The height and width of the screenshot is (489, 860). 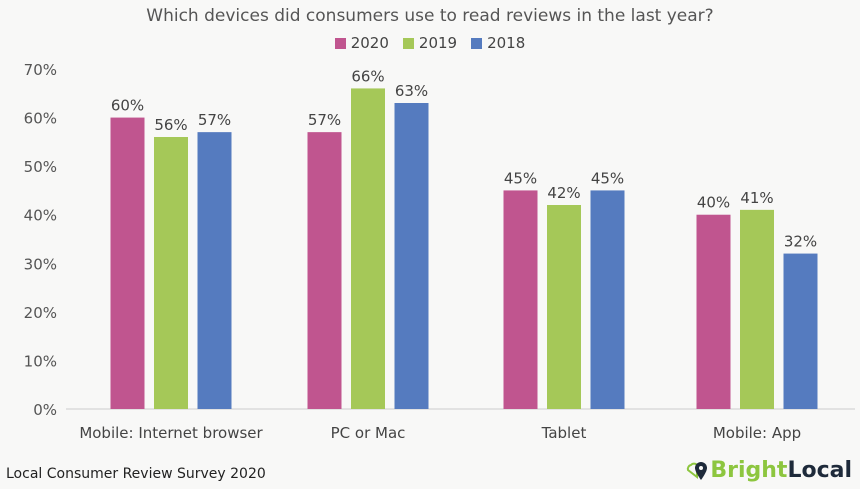 I want to click on brightlocal-logo: Bright Local, so click(x=768, y=470).